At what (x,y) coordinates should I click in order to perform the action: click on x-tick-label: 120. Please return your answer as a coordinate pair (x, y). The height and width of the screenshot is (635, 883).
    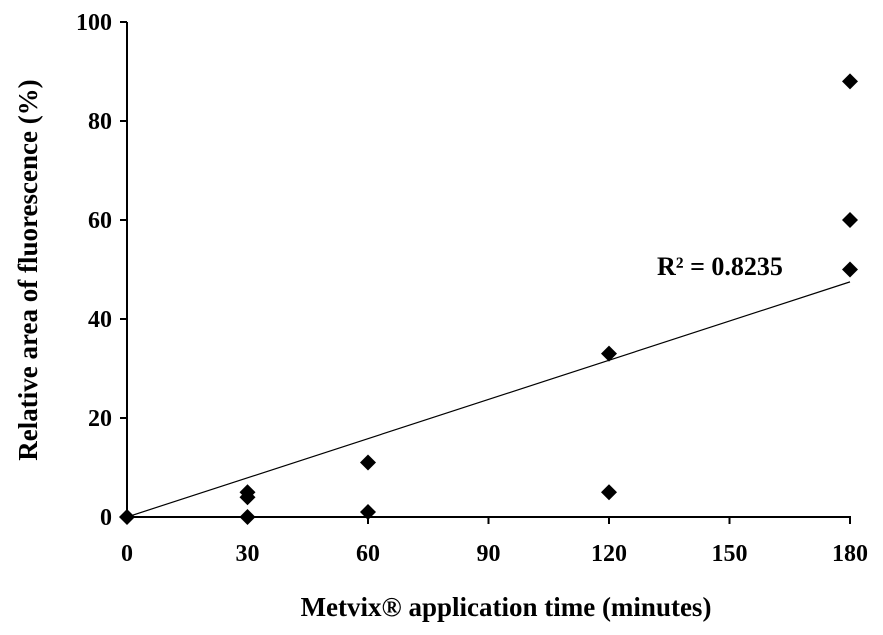
    Looking at the image, I should click on (609, 554).